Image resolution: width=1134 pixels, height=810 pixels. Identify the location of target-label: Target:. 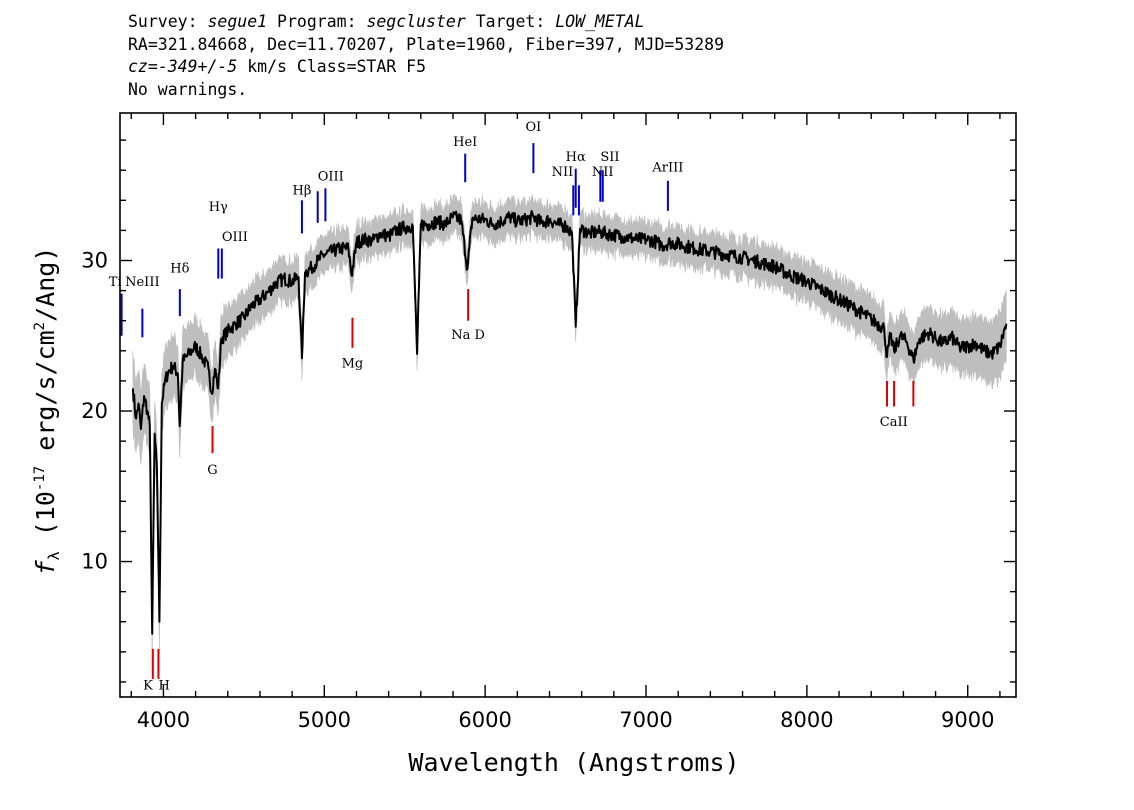
(510, 21).